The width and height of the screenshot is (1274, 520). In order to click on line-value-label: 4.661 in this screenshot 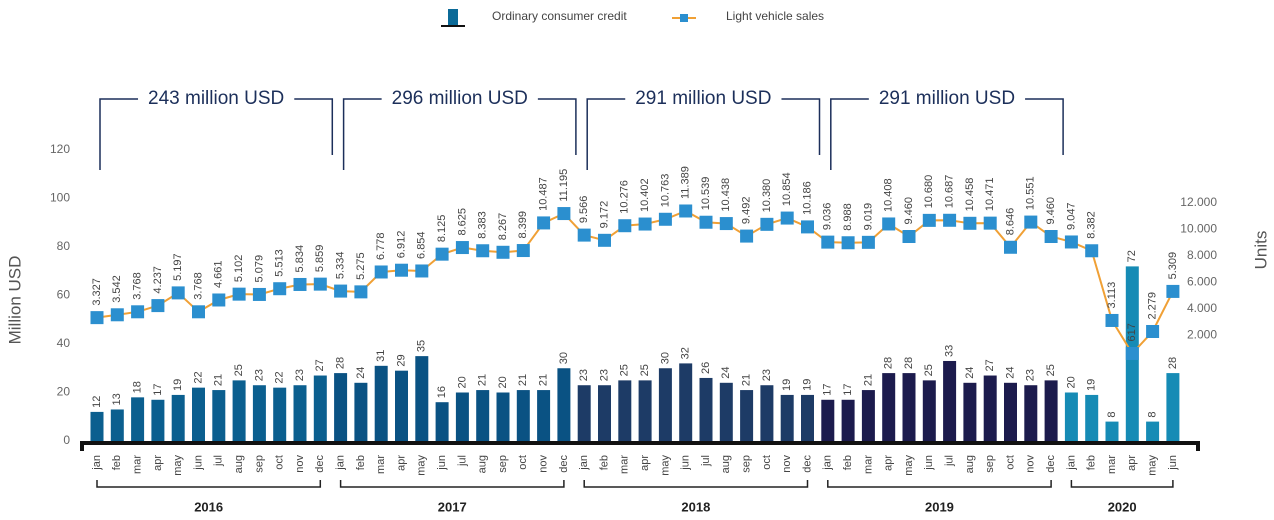, I will do `click(219, 274)`.